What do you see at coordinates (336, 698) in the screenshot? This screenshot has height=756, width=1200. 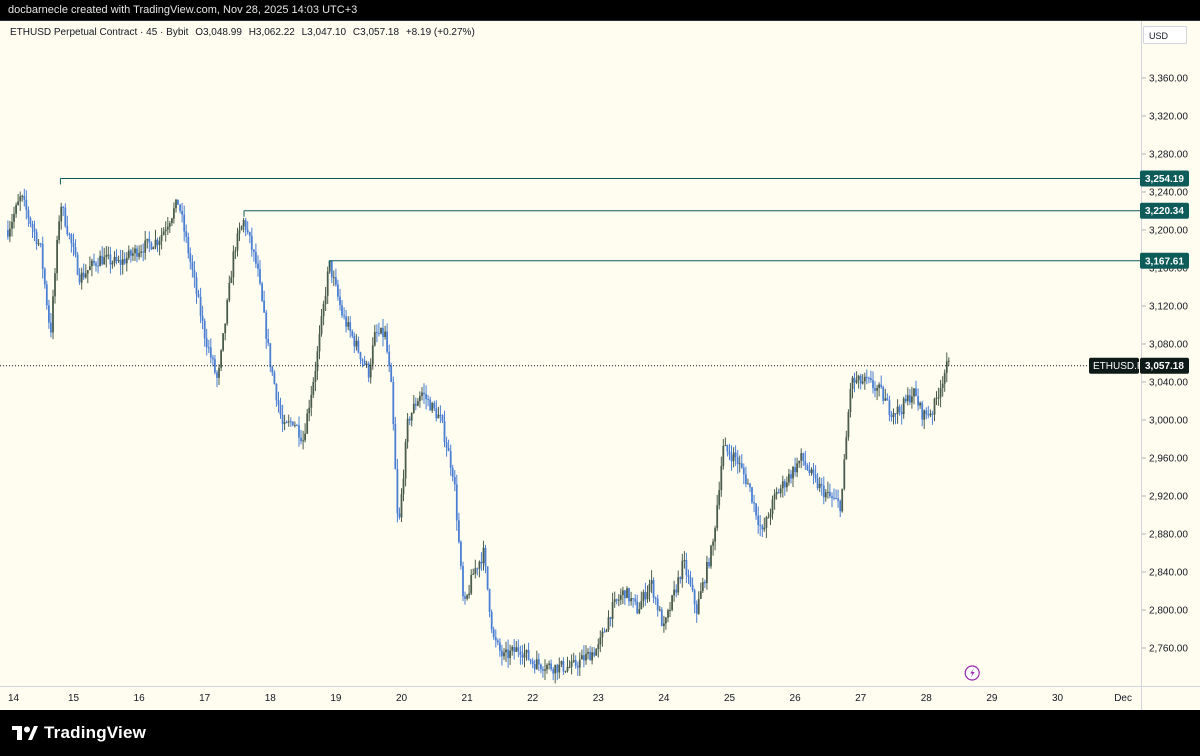 I see `time-tick-label: 19` at bounding box center [336, 698].